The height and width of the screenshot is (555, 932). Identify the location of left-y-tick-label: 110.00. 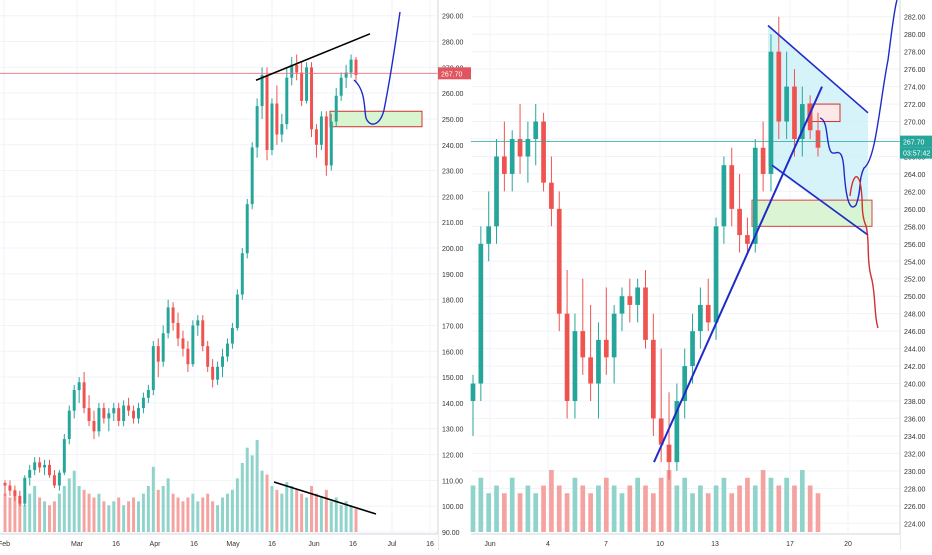
(452, 481).